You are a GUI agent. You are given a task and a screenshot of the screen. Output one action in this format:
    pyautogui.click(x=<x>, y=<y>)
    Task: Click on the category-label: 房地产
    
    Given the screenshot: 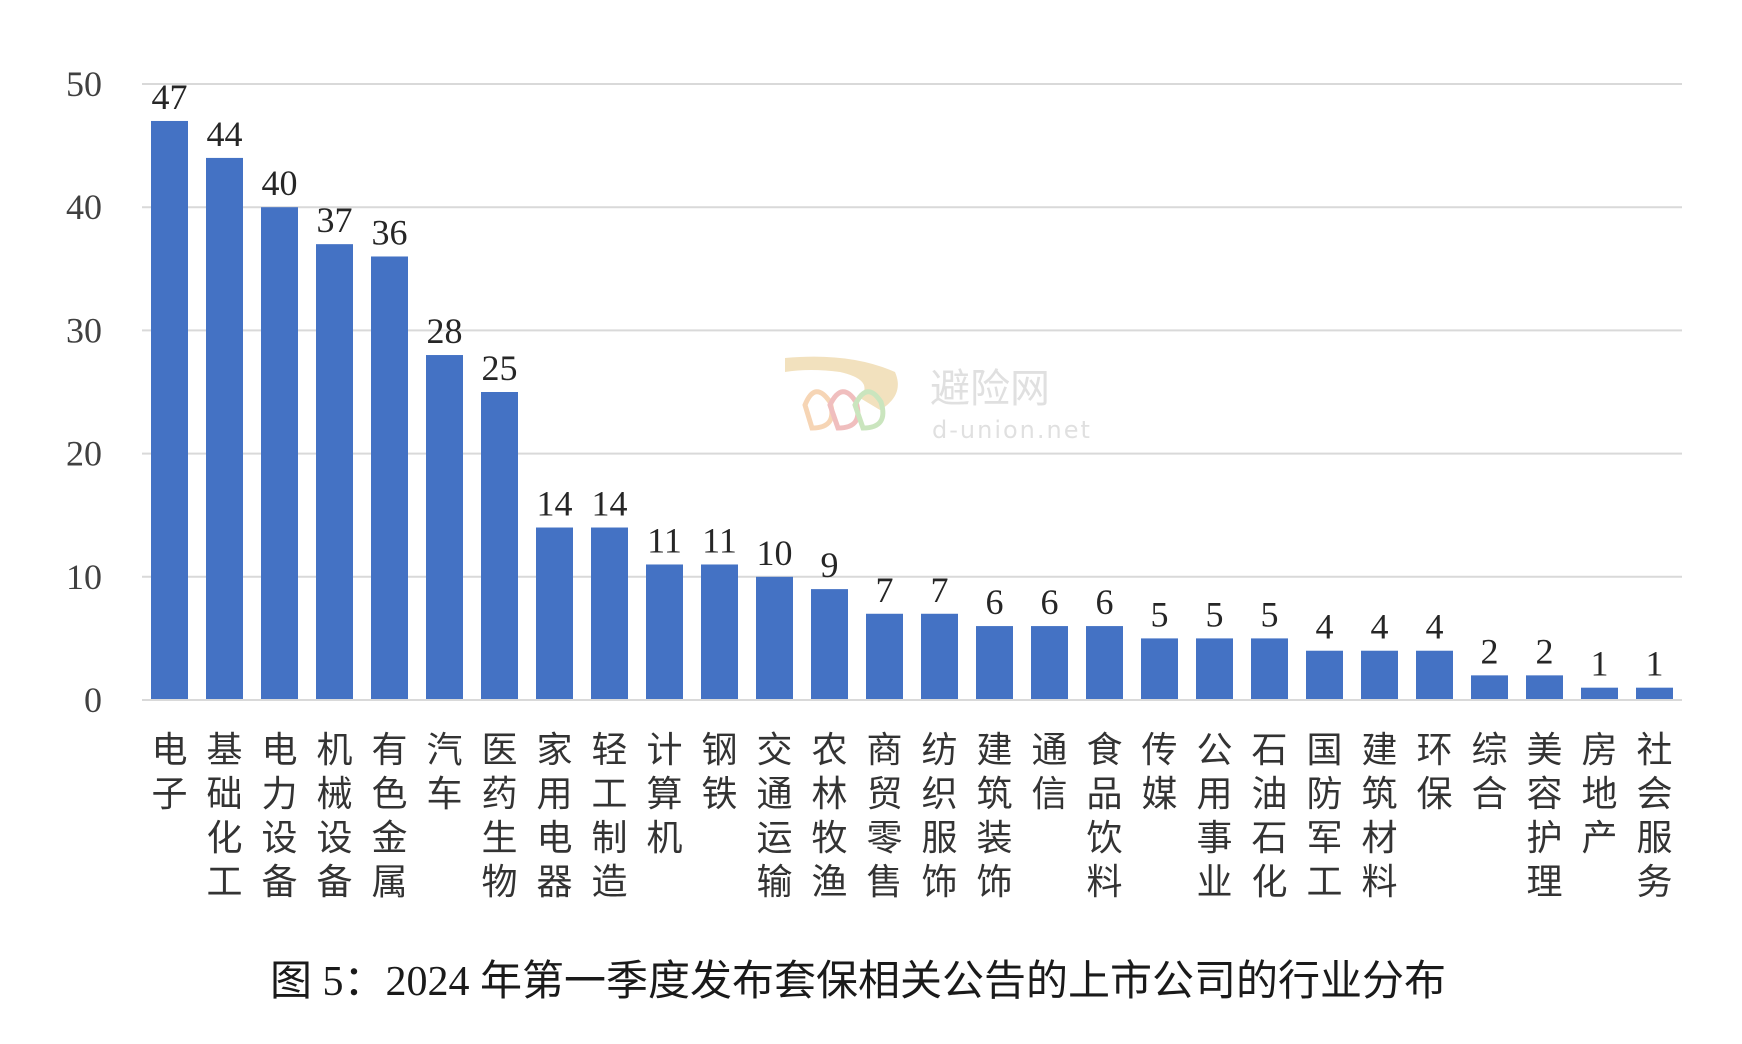 What is the action you would take?
    pyautogui.click(x=1599, y=794)
    